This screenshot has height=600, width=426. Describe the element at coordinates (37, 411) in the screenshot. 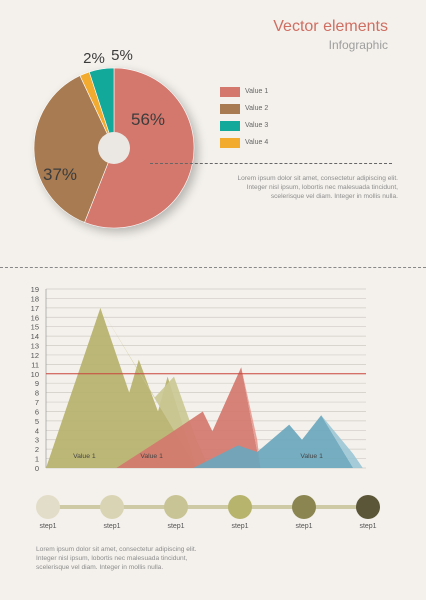

I see `y-tick-label: 6` at that location.